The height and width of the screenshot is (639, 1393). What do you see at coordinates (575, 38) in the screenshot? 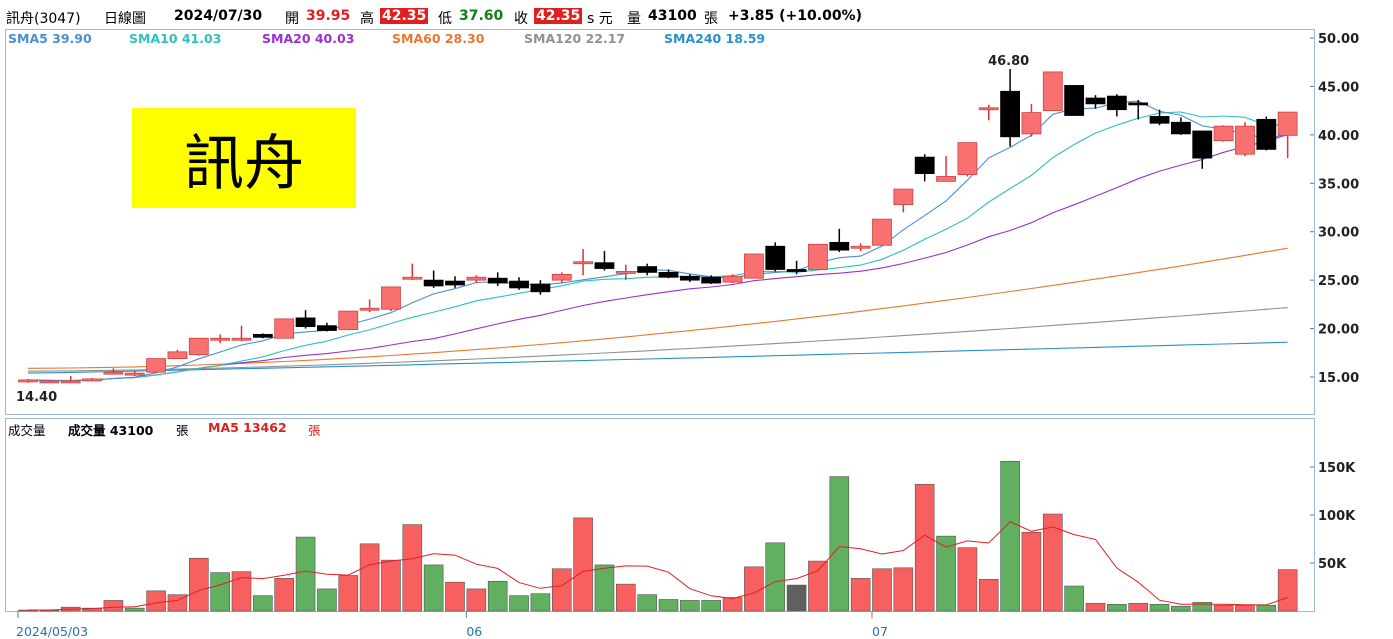
I see `ma-legend-sma120: SMA120 22.17` at bounding box center [575, 38].